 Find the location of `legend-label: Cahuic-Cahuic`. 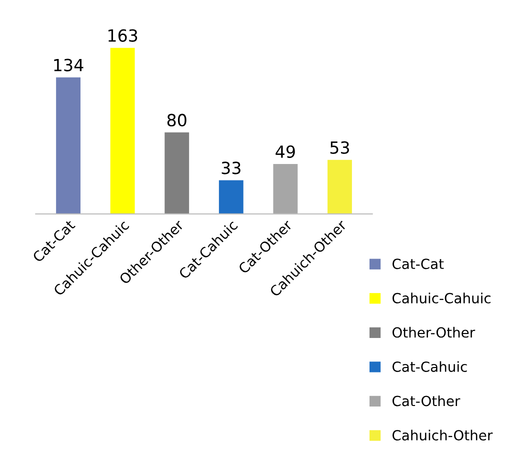

legend-label: Cahuic-Cahuic is located at coordinates (441, 298).